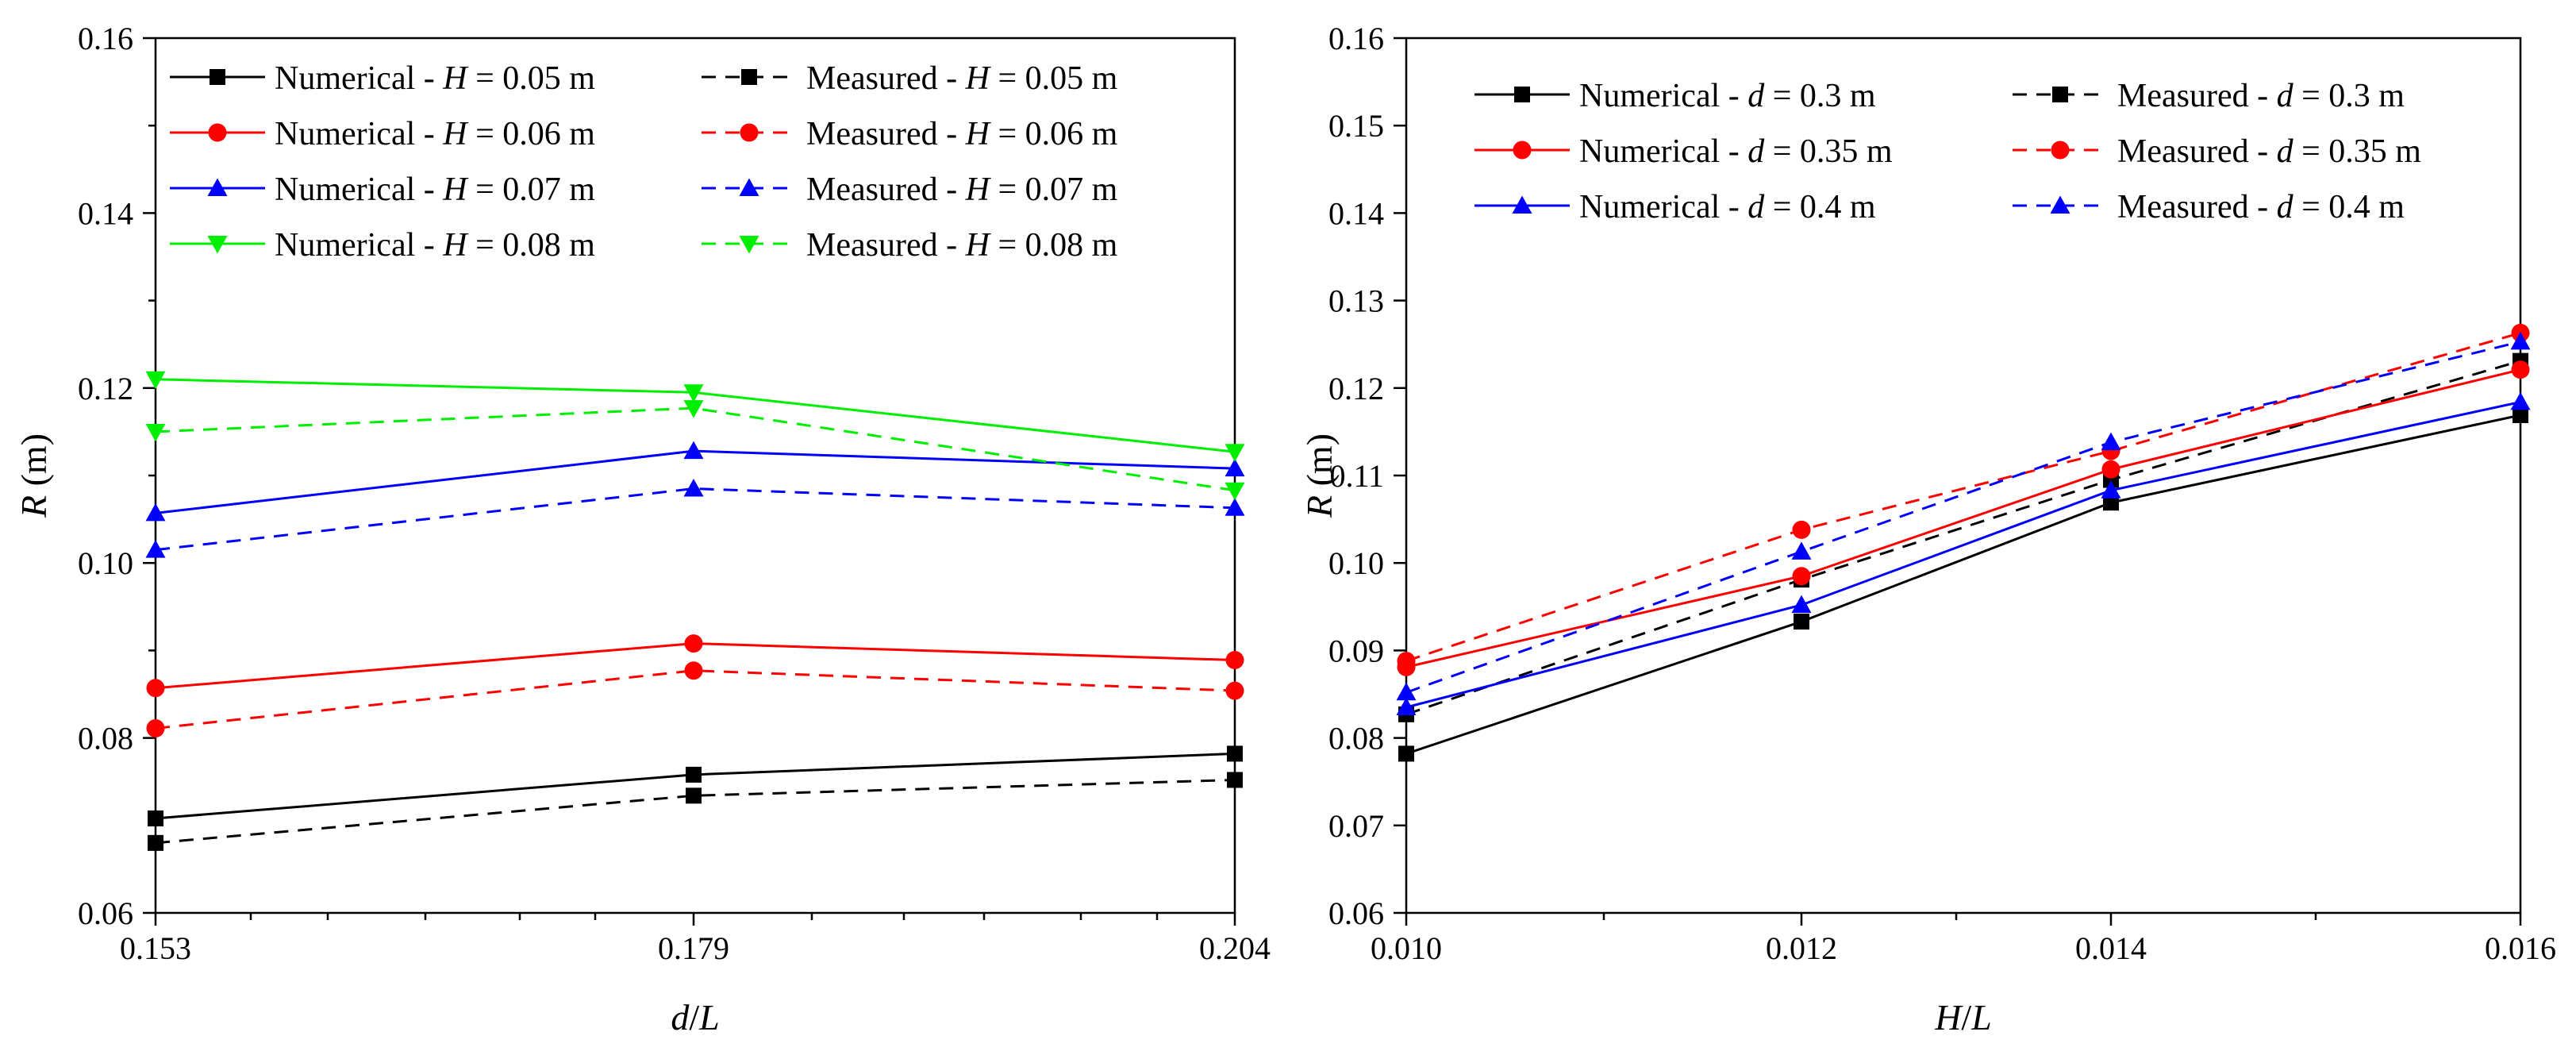 The width and height of the screenshot is (2576, 1055). I want to click on x-axis-label-numerator: H, so click(1948, 1017).